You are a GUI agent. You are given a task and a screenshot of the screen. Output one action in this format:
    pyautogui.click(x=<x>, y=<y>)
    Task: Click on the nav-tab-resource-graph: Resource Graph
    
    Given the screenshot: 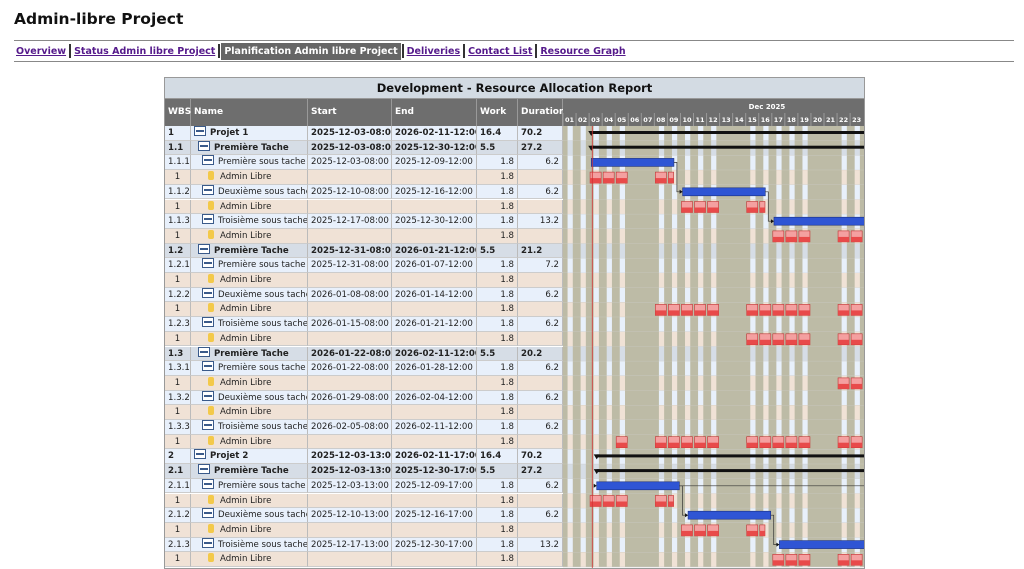 What is the action you would take?
    pyautogui.click(x=583, y=51)
    